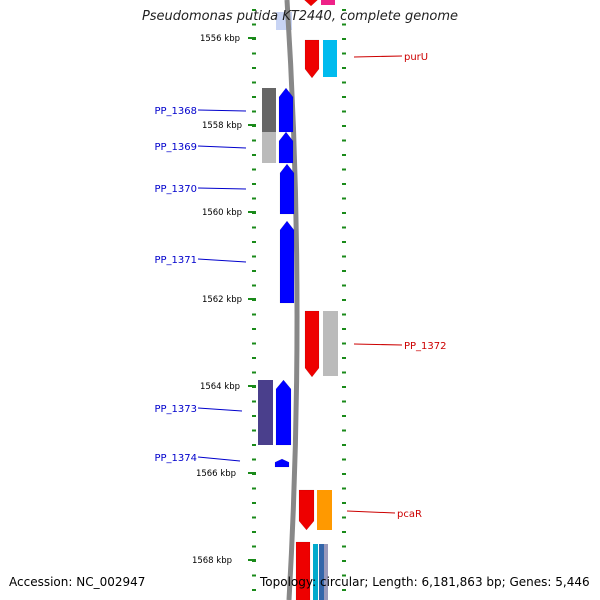 This screenshot has height=600, width=600. I want to click on partial-gene-top, so click(311, 3).